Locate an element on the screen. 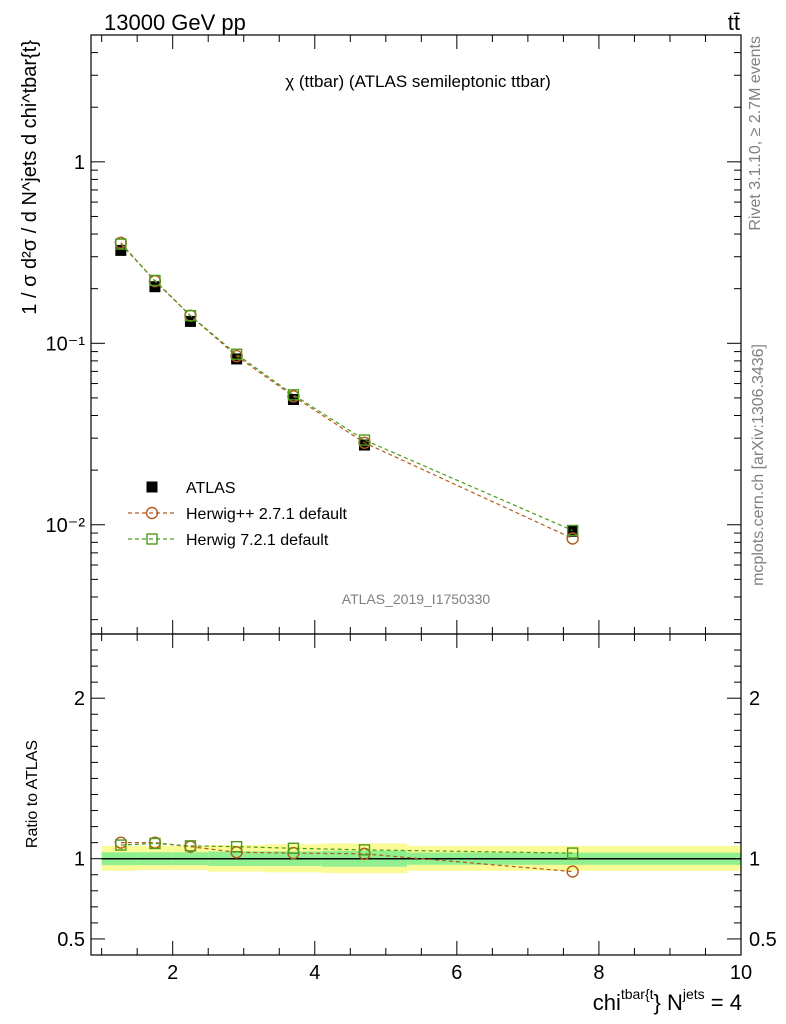 The width and height of the screenshot is (786, 1024). x-axis-label-main: chi is located at coordinates (607, 1002).